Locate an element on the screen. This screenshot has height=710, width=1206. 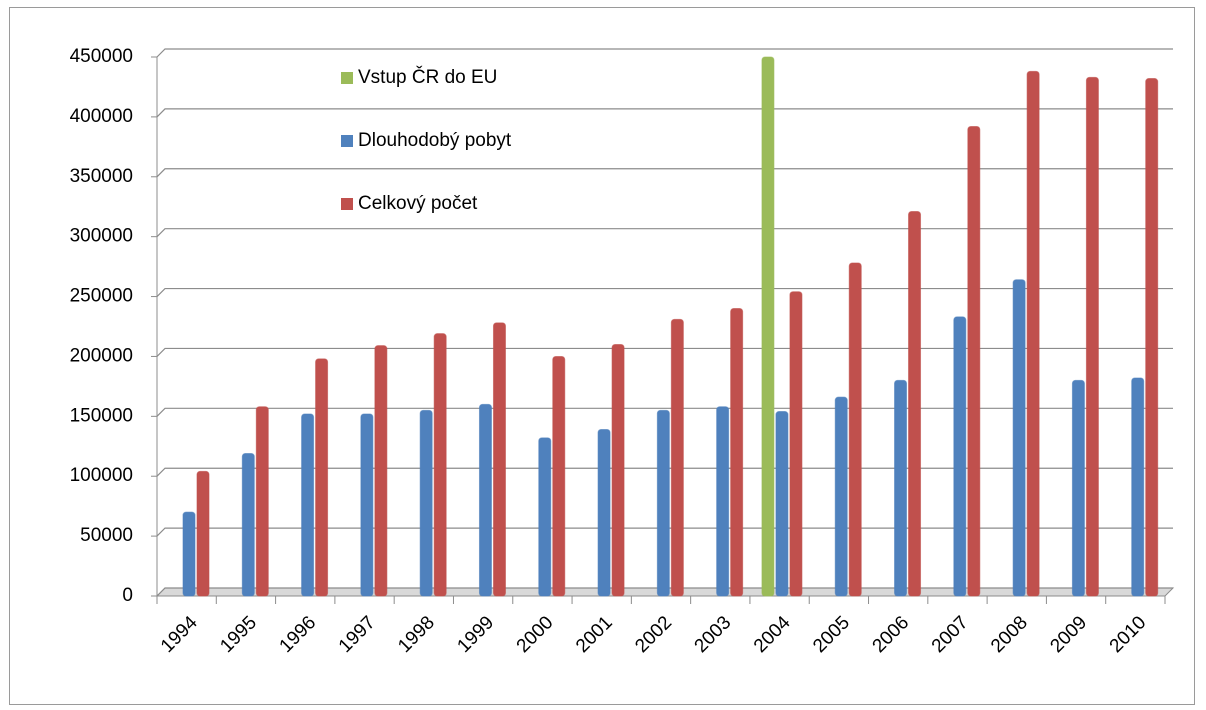
y-tick-label: 100000 is located at coordinates (101, 475).